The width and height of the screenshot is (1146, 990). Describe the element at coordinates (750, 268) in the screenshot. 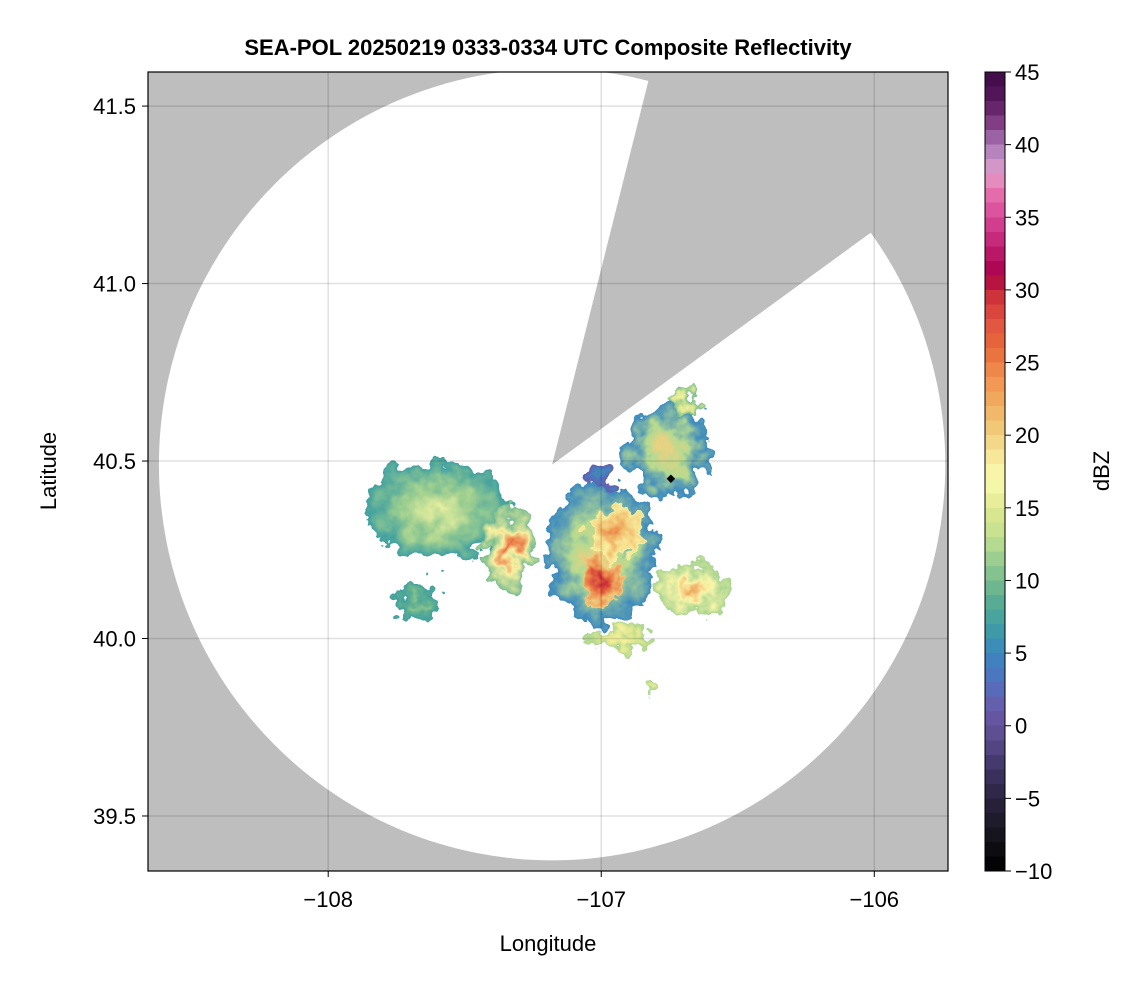

I see `blocked-sector` at that location.